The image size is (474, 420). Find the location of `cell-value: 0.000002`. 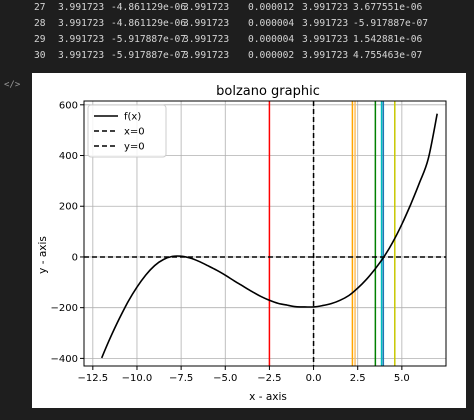

cell-value: 0.000002 is located at coordinates (271, 55).